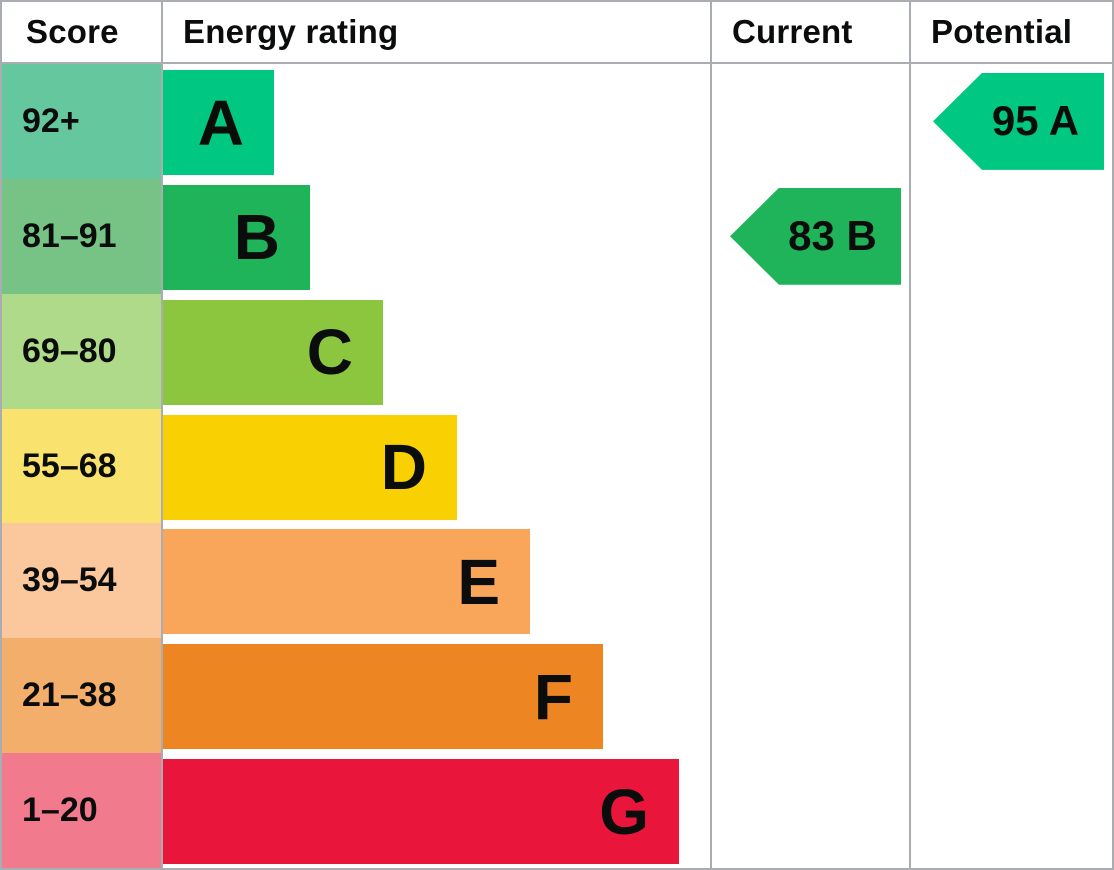 The width and height of the screenshot is (1114, 870). I want to click on score-range-label: 1–20, so click(60, 810).